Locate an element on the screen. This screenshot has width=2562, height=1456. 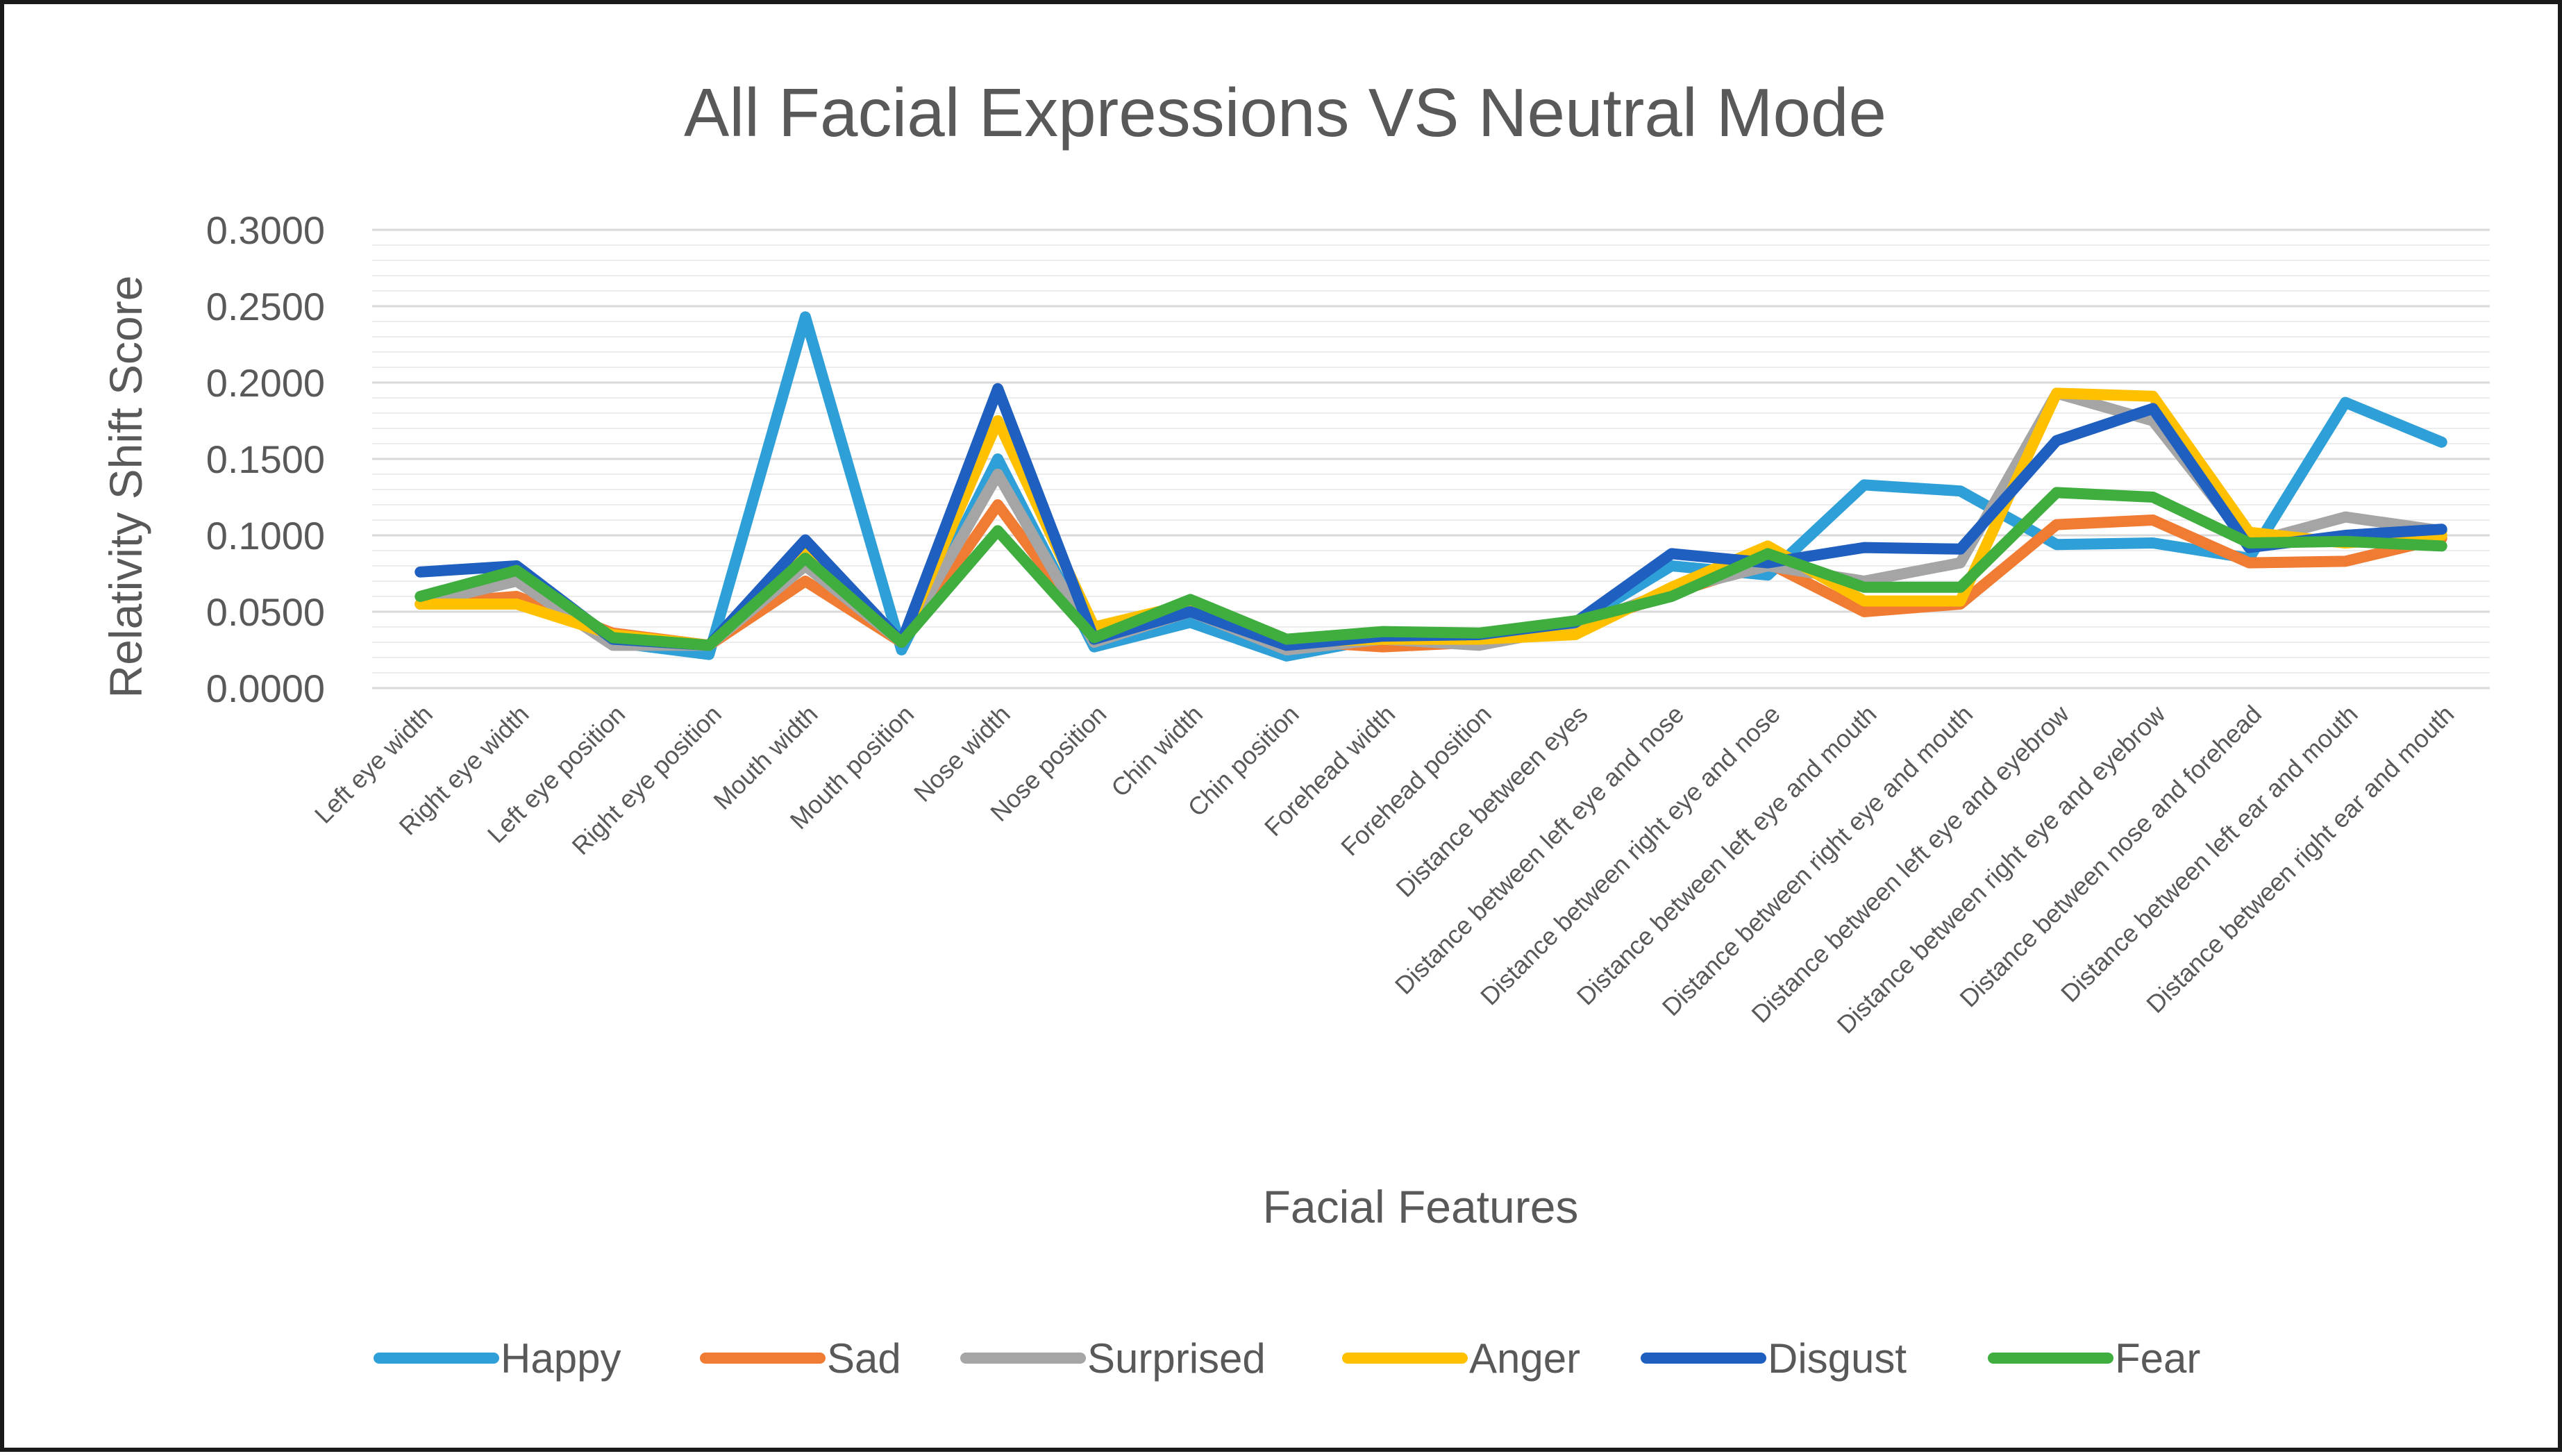
legend-label-happy: Happy is located at coordinates (561, 1358).